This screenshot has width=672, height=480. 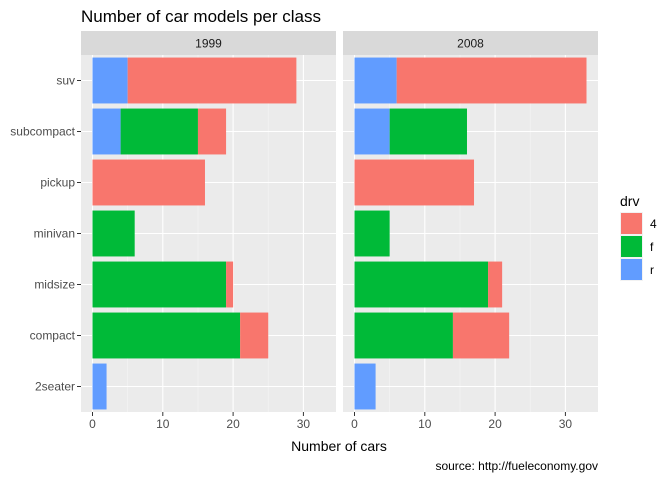 I want to click on y-tick-label-pickup: pickup, so click(x=57, y=183).